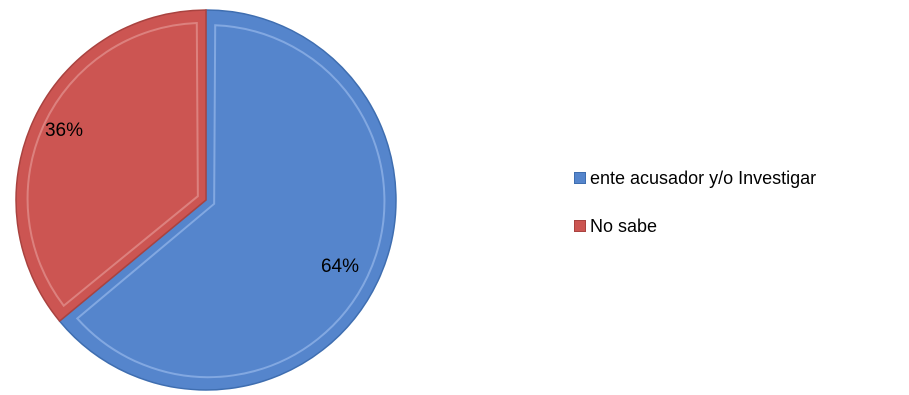  Describe the element at coordinates (624, 225) in the screenshot. I see `legend-label-no-sabe: No sabe` at that location.